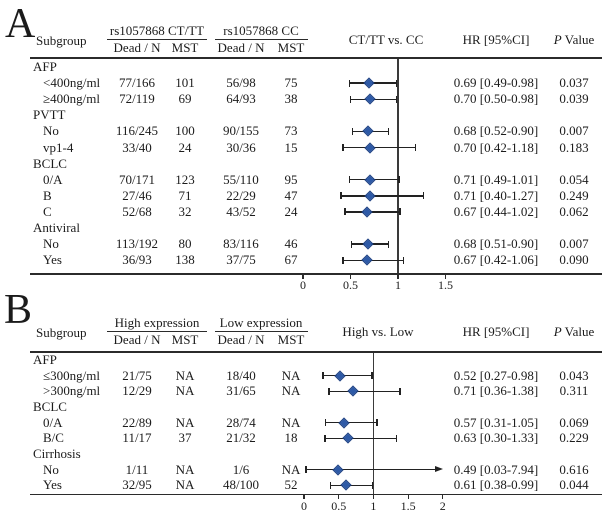 Image resolution: width=611 pixels, height=518 pixels. What do you see at coordinates (496, 244) in the screenshot?
I see `hr-ci-value: 0.68 [0.51-0.90]` at bounding box center [496, 244].